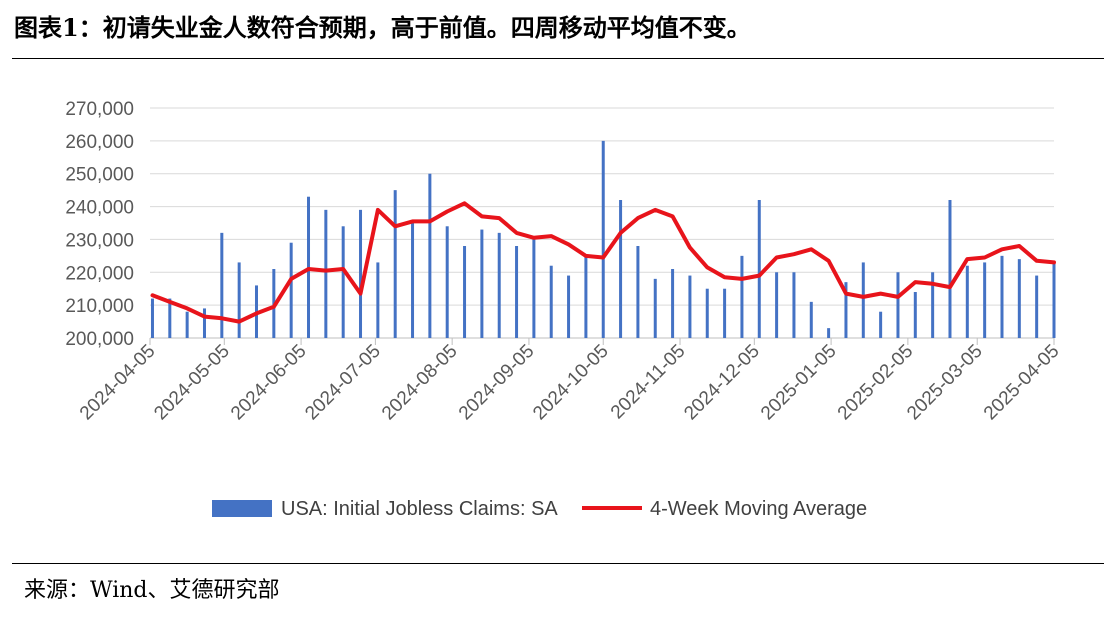  Describe the element at coordinates (648, 382) in the screenshot. I see `x-tick-label: 2024-11-05` at that location.